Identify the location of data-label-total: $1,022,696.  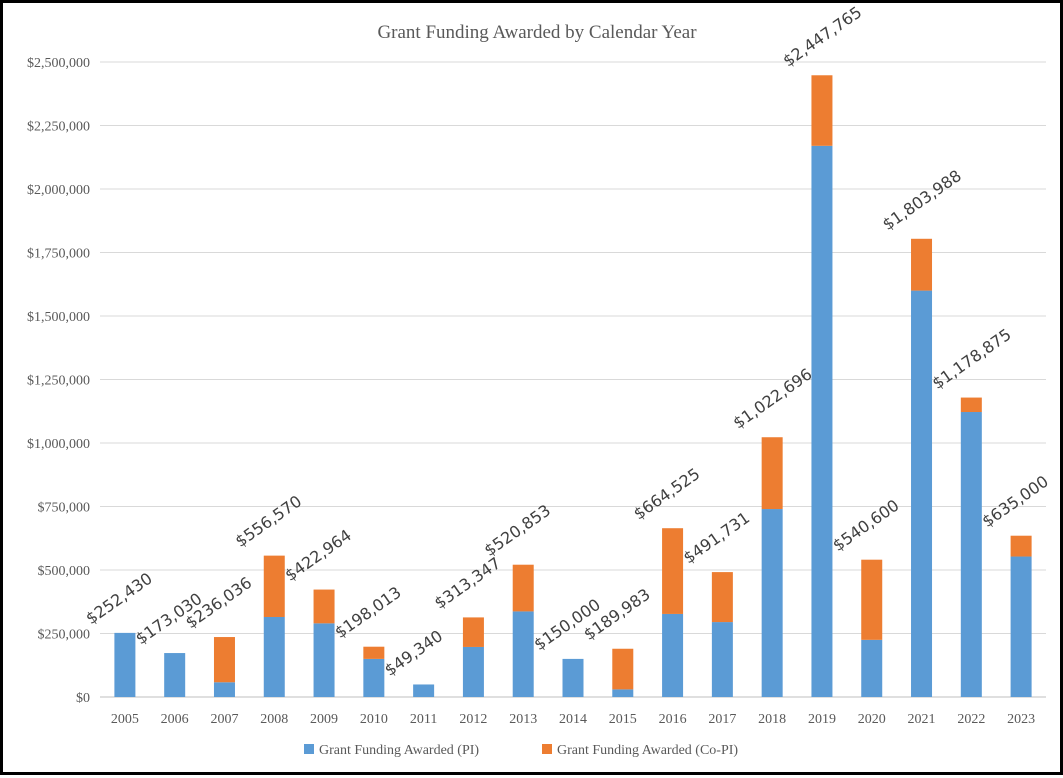
(773, 398).